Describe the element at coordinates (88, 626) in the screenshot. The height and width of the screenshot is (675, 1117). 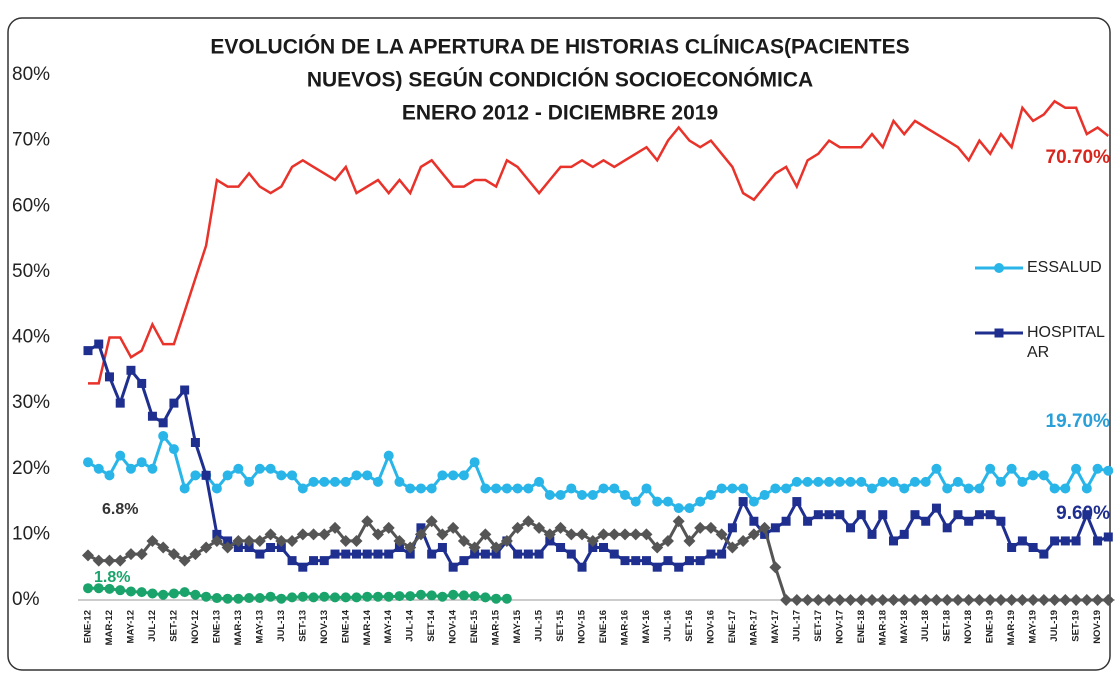
I see `x-tick-label: ENE-12` at that location.